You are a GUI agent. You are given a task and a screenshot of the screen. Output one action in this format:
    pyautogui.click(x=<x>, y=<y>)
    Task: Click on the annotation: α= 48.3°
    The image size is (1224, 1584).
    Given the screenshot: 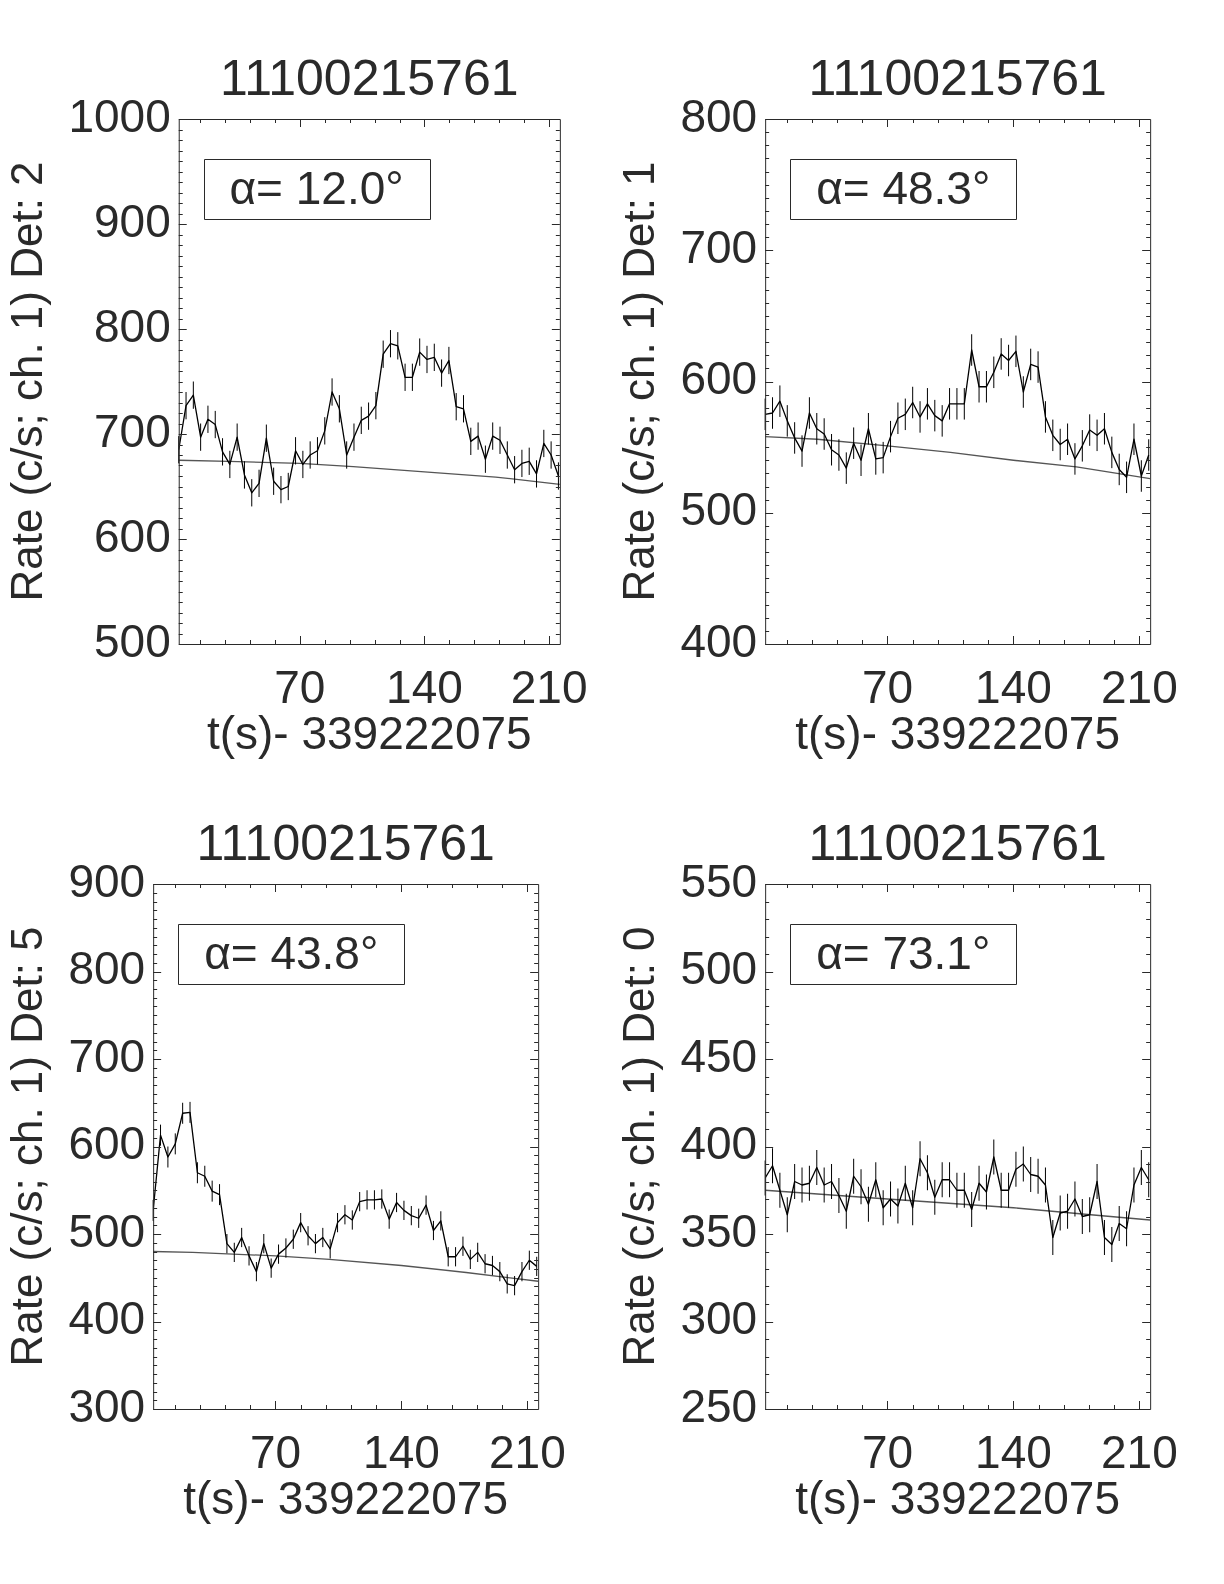 What is the action you would take?
    pyautogui.click(x=903, y=187)
    